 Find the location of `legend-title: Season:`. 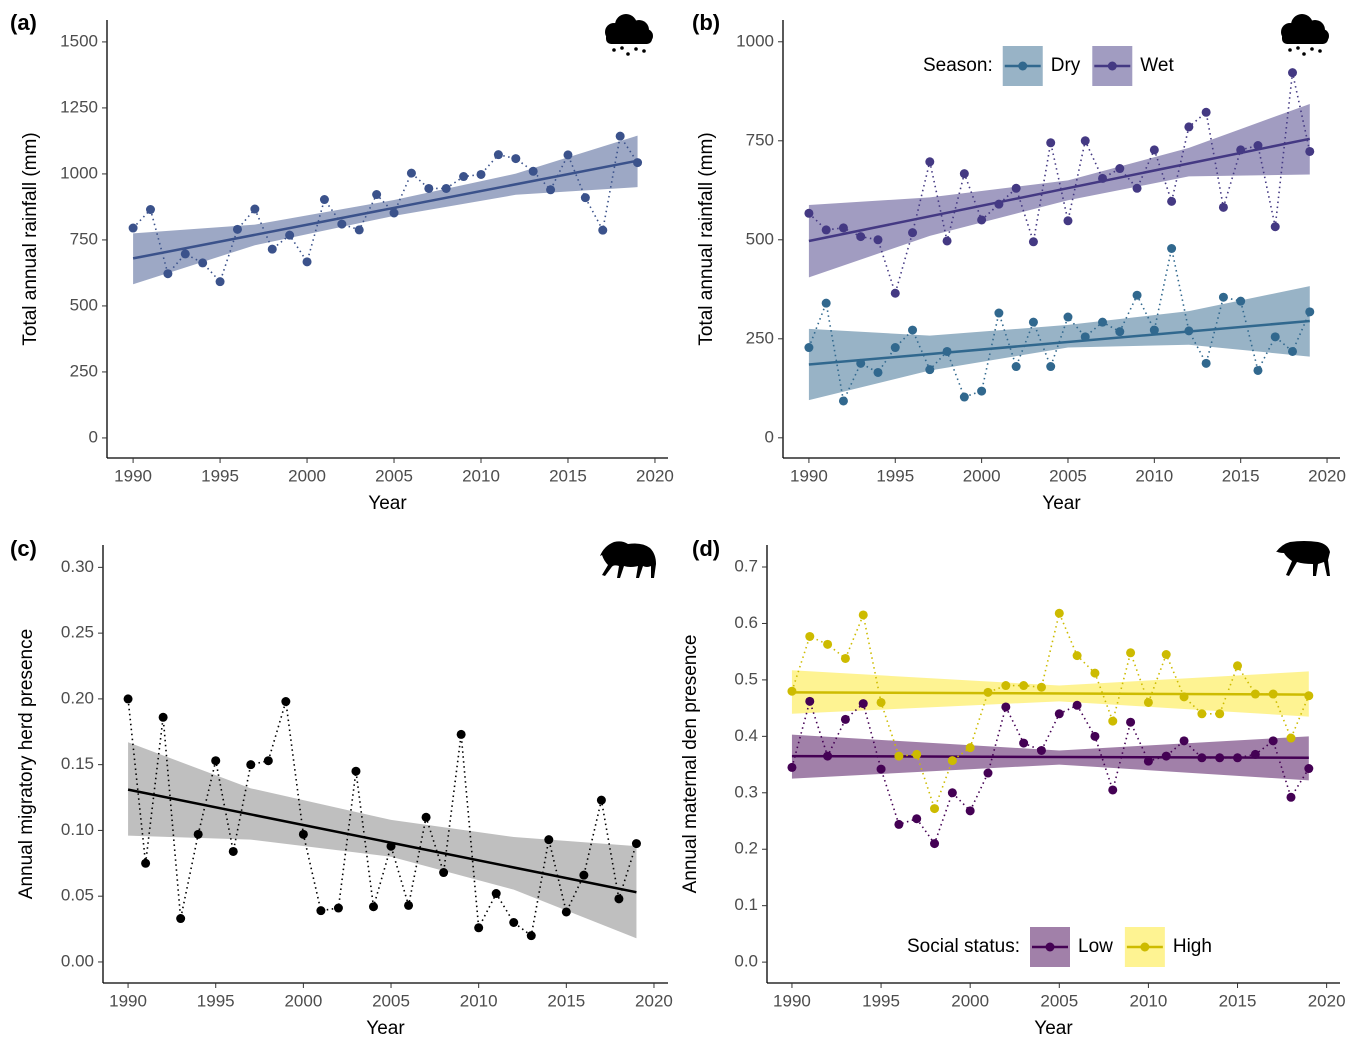

legend-title: Season: is located at coordinates (958, 65).